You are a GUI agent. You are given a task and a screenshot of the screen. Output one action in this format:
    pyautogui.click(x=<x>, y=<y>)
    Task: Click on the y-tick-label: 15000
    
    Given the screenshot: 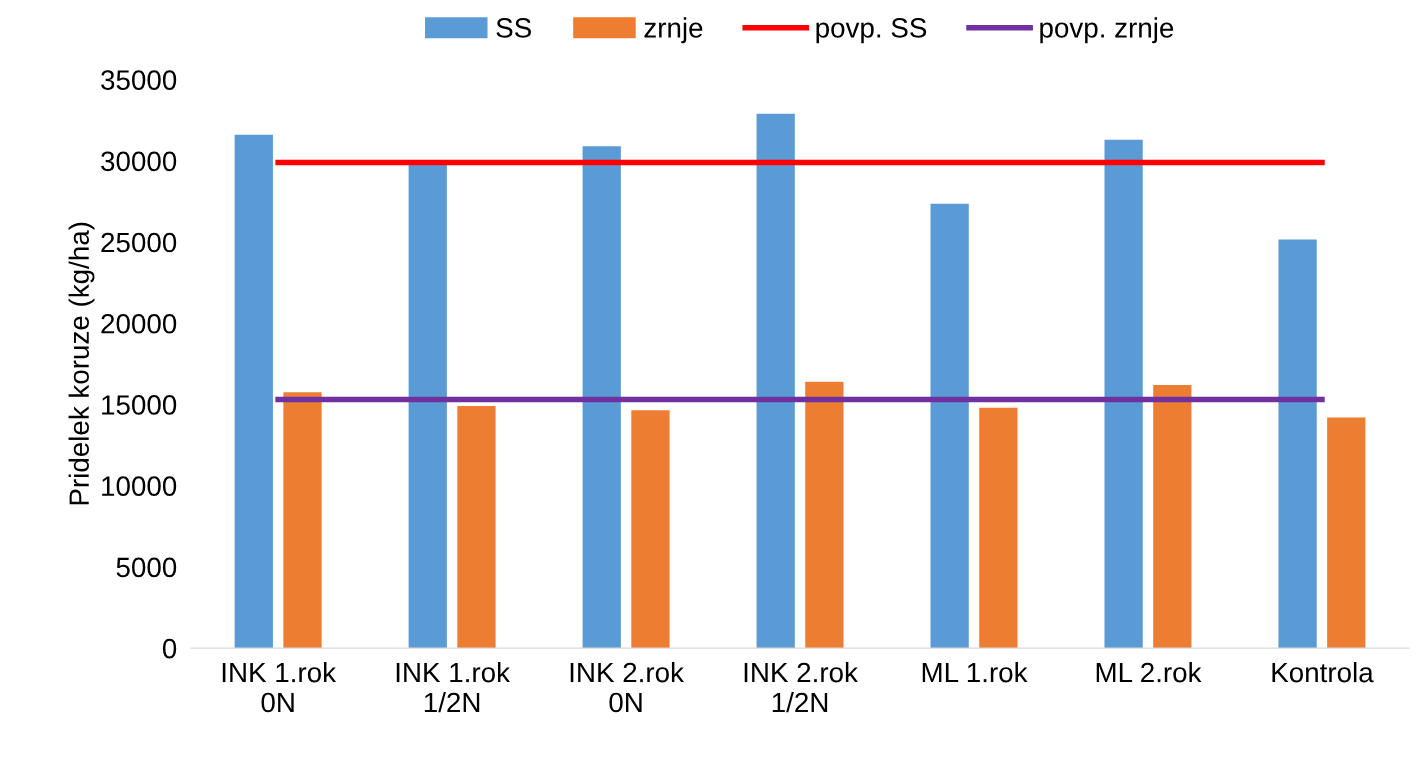 What is the action you would take?
    pyautogui.click(x=139, y=405)
    